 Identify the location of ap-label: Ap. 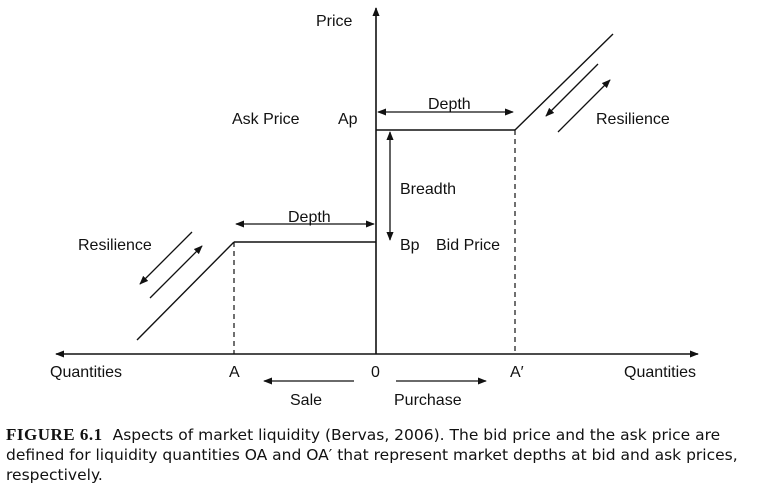
(348, 119).